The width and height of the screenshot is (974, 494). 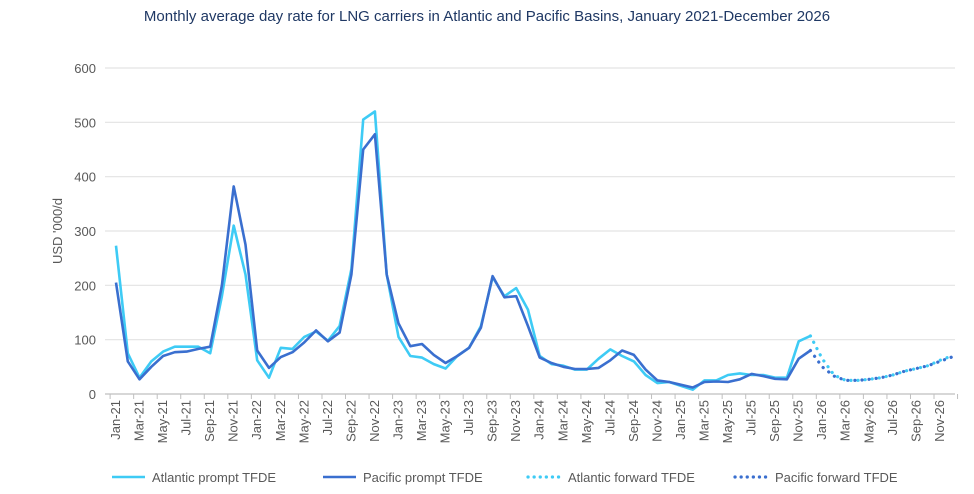 What do you see at coordinates (586, 421) in the screenshot?
I see `x-tick-label: May-24` at bounding box center [586, 421].